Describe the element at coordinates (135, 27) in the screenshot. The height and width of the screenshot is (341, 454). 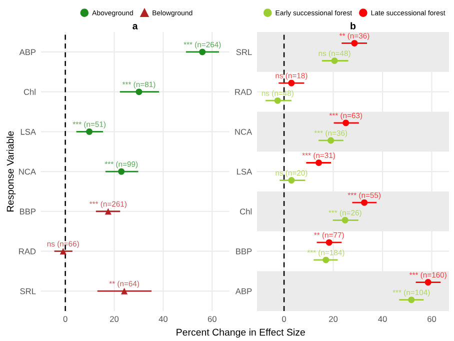
I see `chart-title: a` at that location.